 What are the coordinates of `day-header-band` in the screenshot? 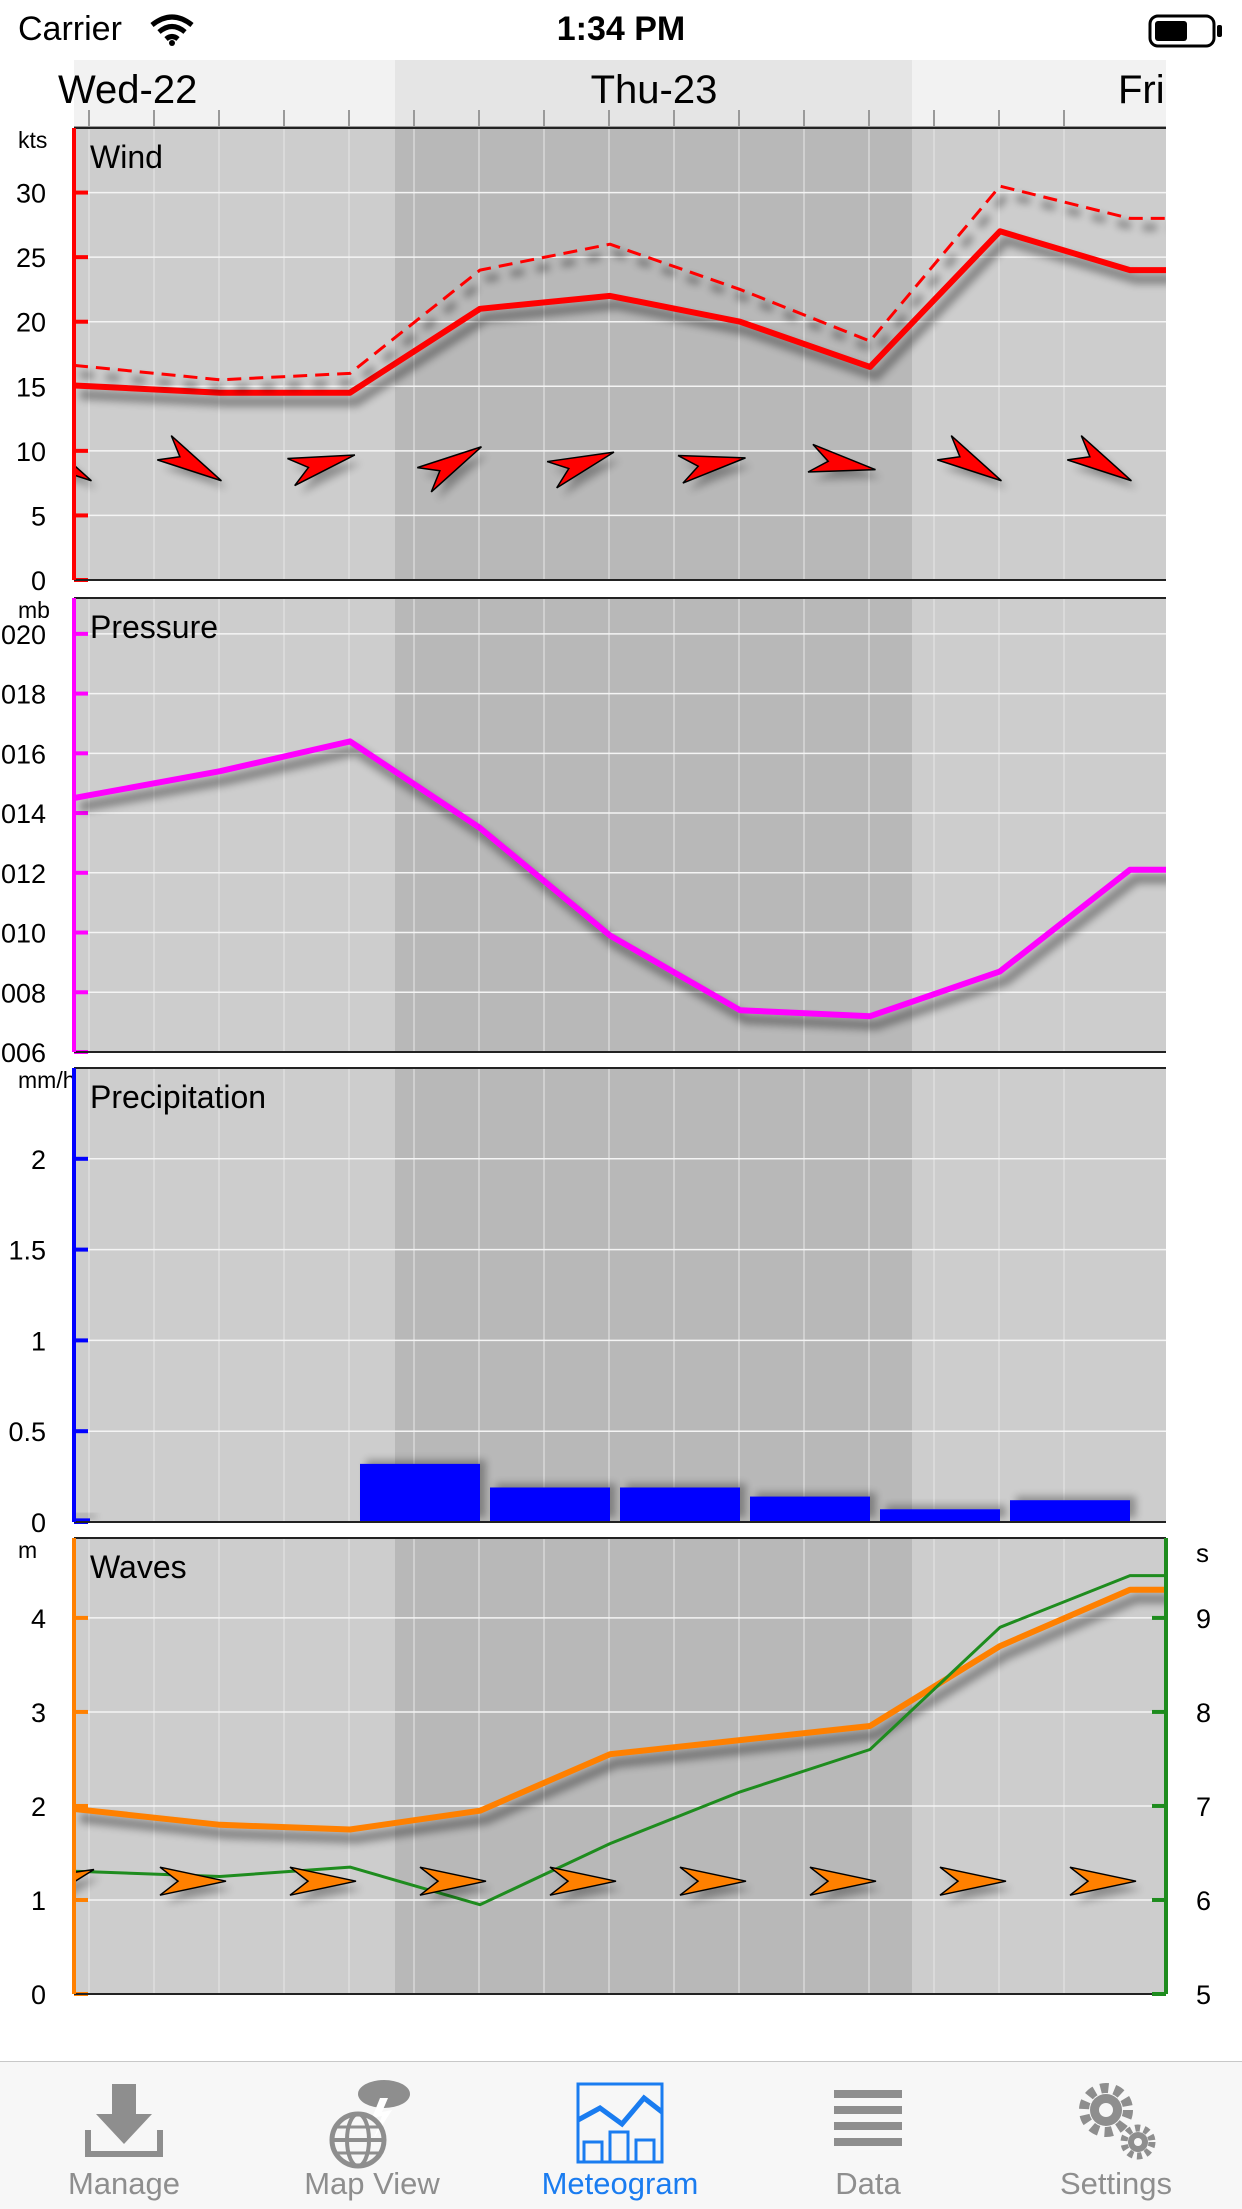 It's located at (653, 94).